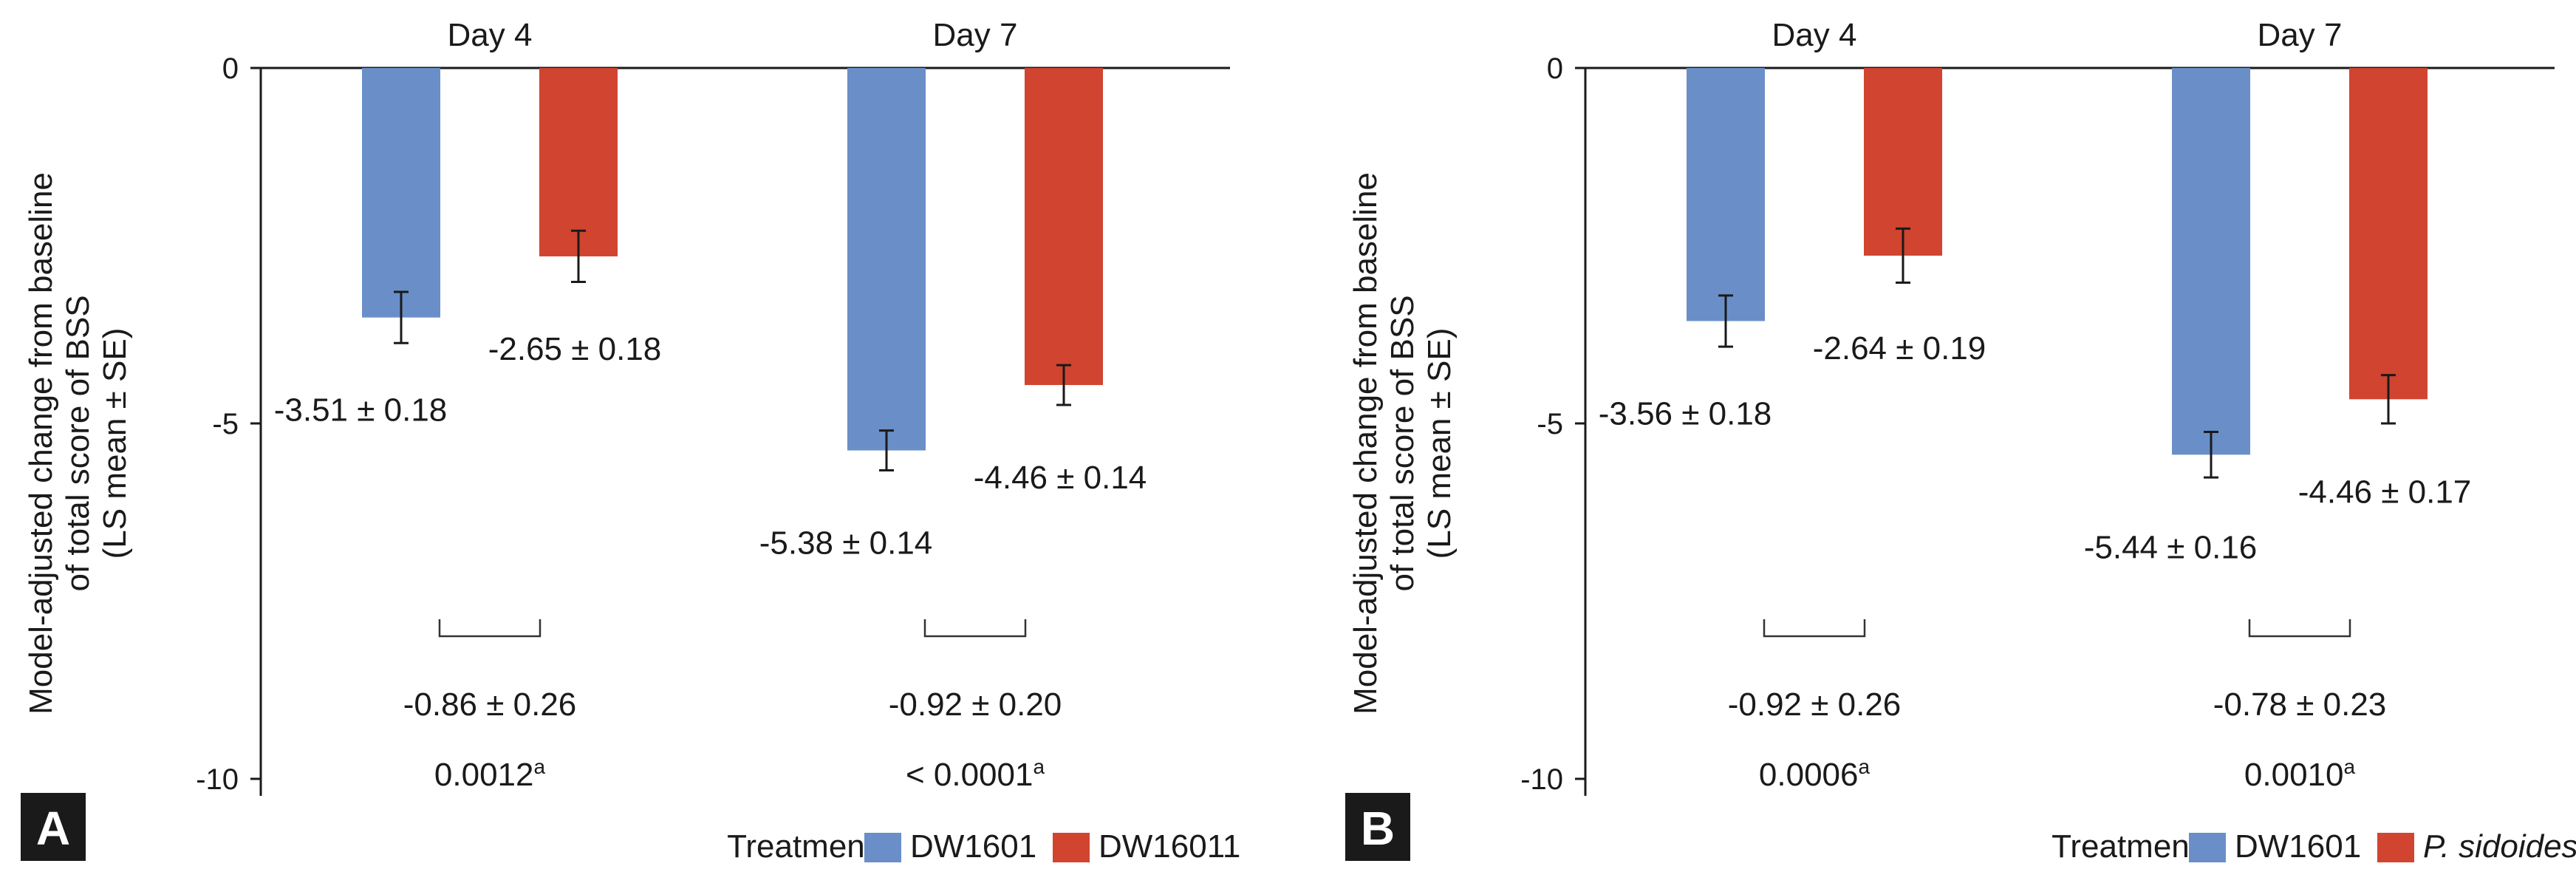 This screenshot has width=2576, height=886. Describe the element at coordinates (2300, 704) in the screenshot. I see `difference-label: -0.78 ± 0.23` at that location.